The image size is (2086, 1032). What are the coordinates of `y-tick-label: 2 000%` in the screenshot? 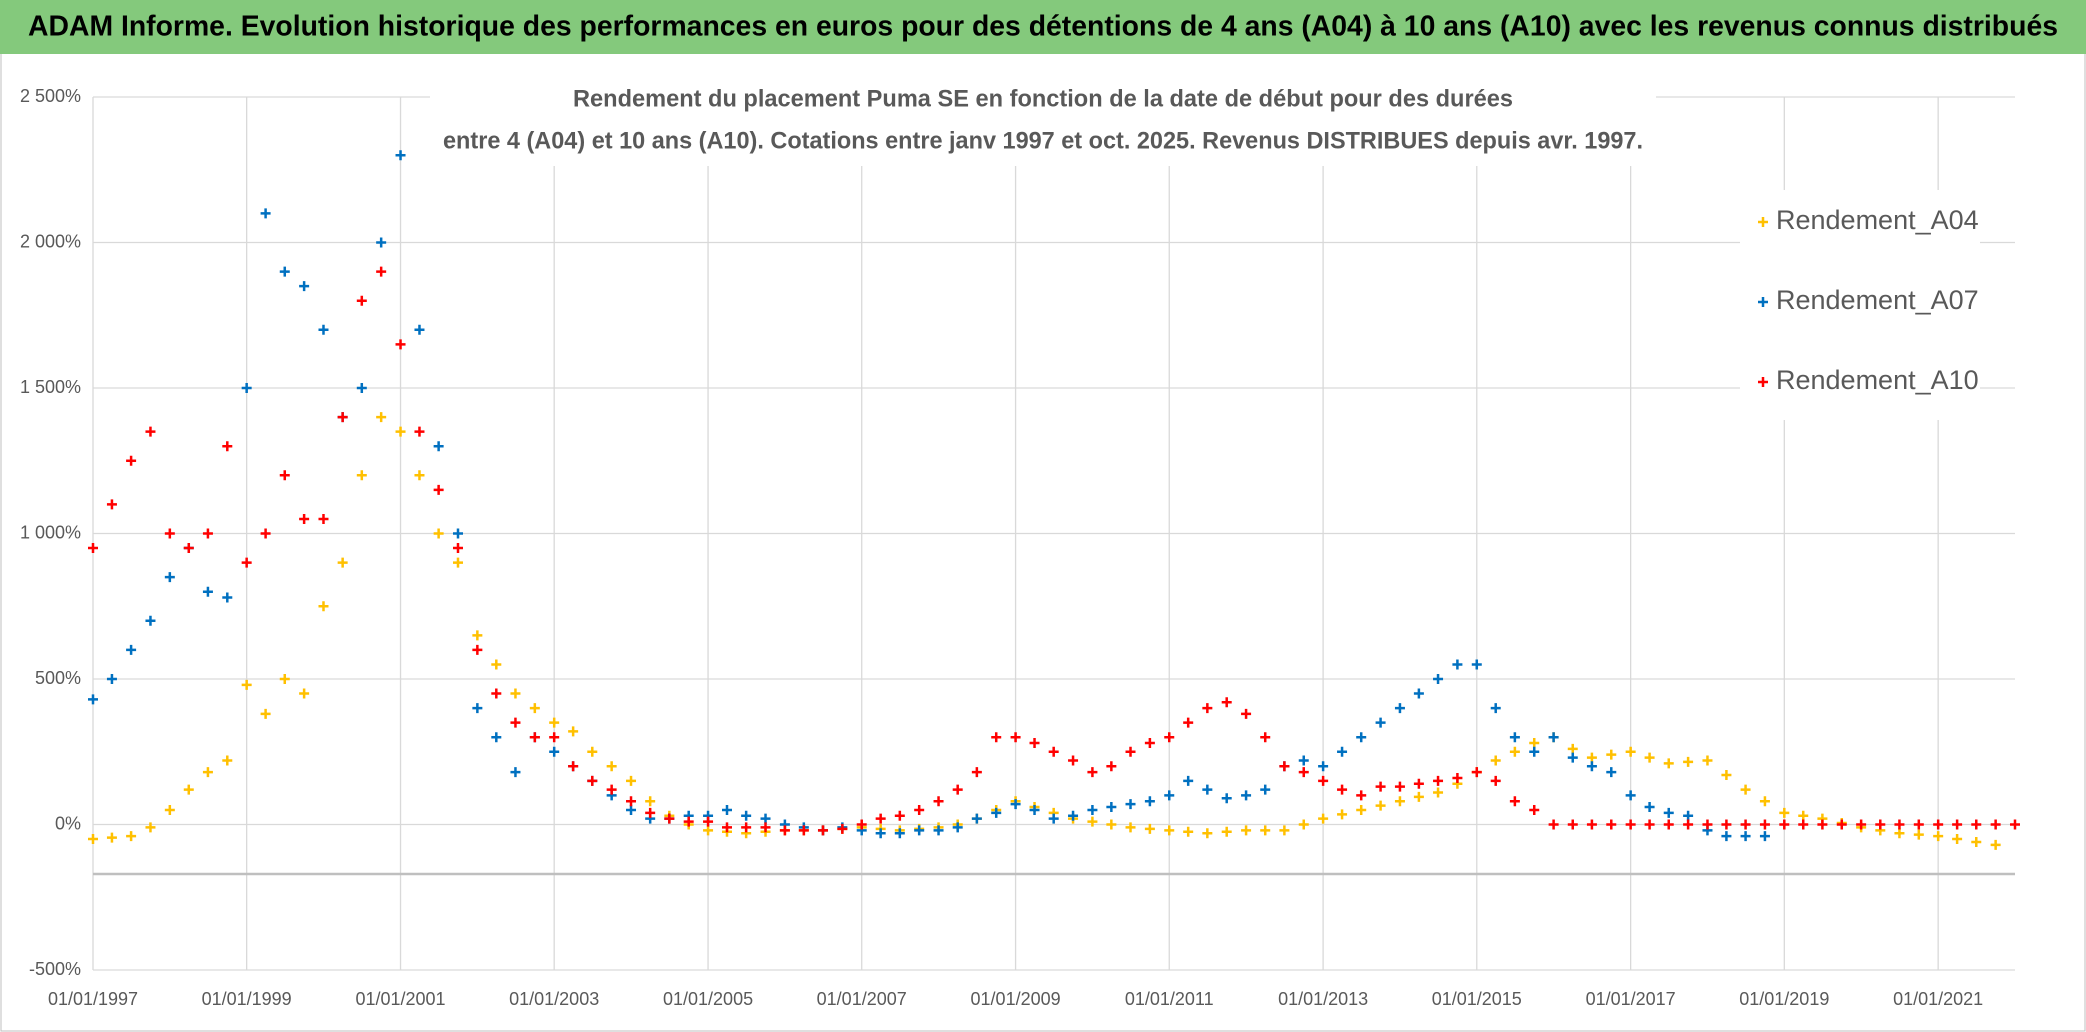 It's located at (50, 241).